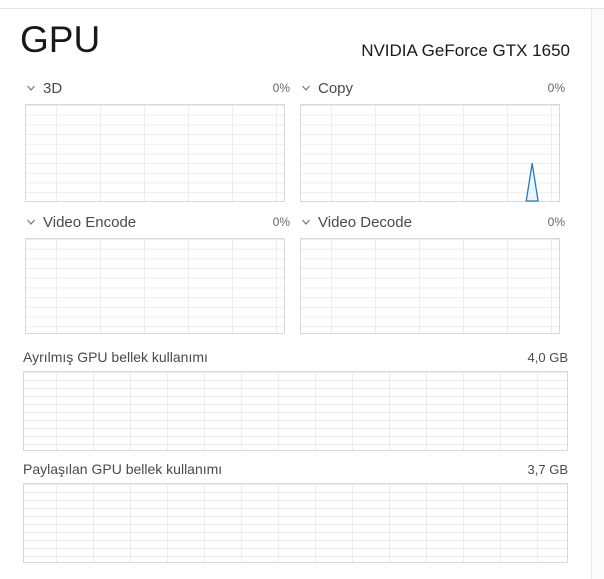 Image resolution: width=604 pixels, height=579 pixels. Describe the element at coordinates (302, 8) in the screenshot. I see `top-divider` at that location.